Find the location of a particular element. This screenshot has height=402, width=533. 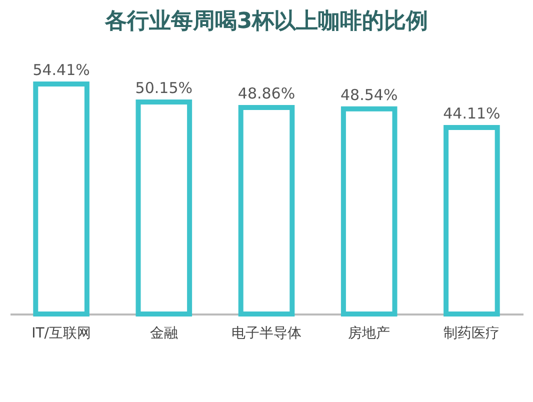

data-label: 50.15% is located at coordinates (163, 88).